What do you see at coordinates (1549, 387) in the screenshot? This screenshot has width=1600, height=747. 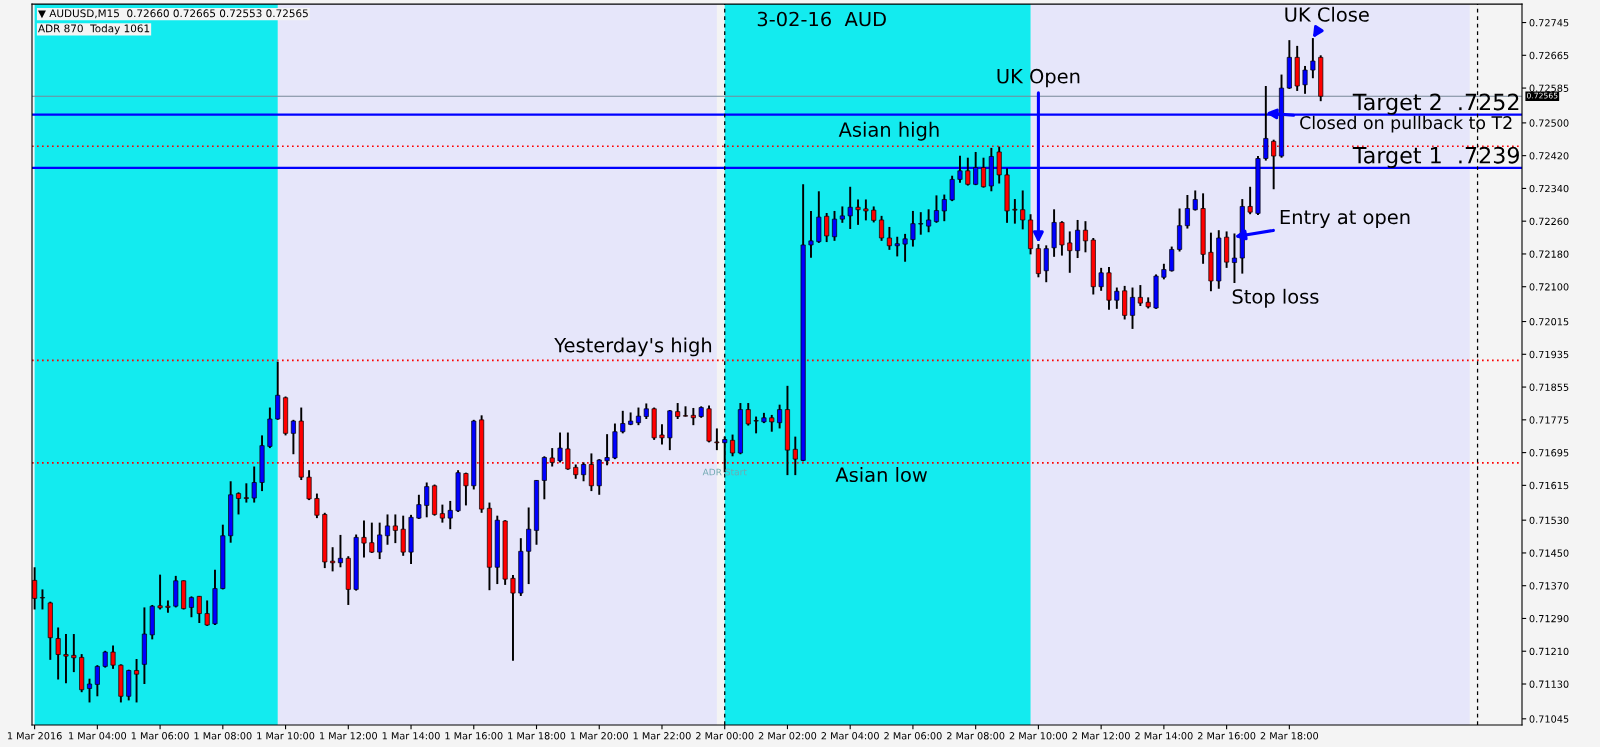 I see `y-tick-label: 0.71855` at bounding box center [1549, 387].